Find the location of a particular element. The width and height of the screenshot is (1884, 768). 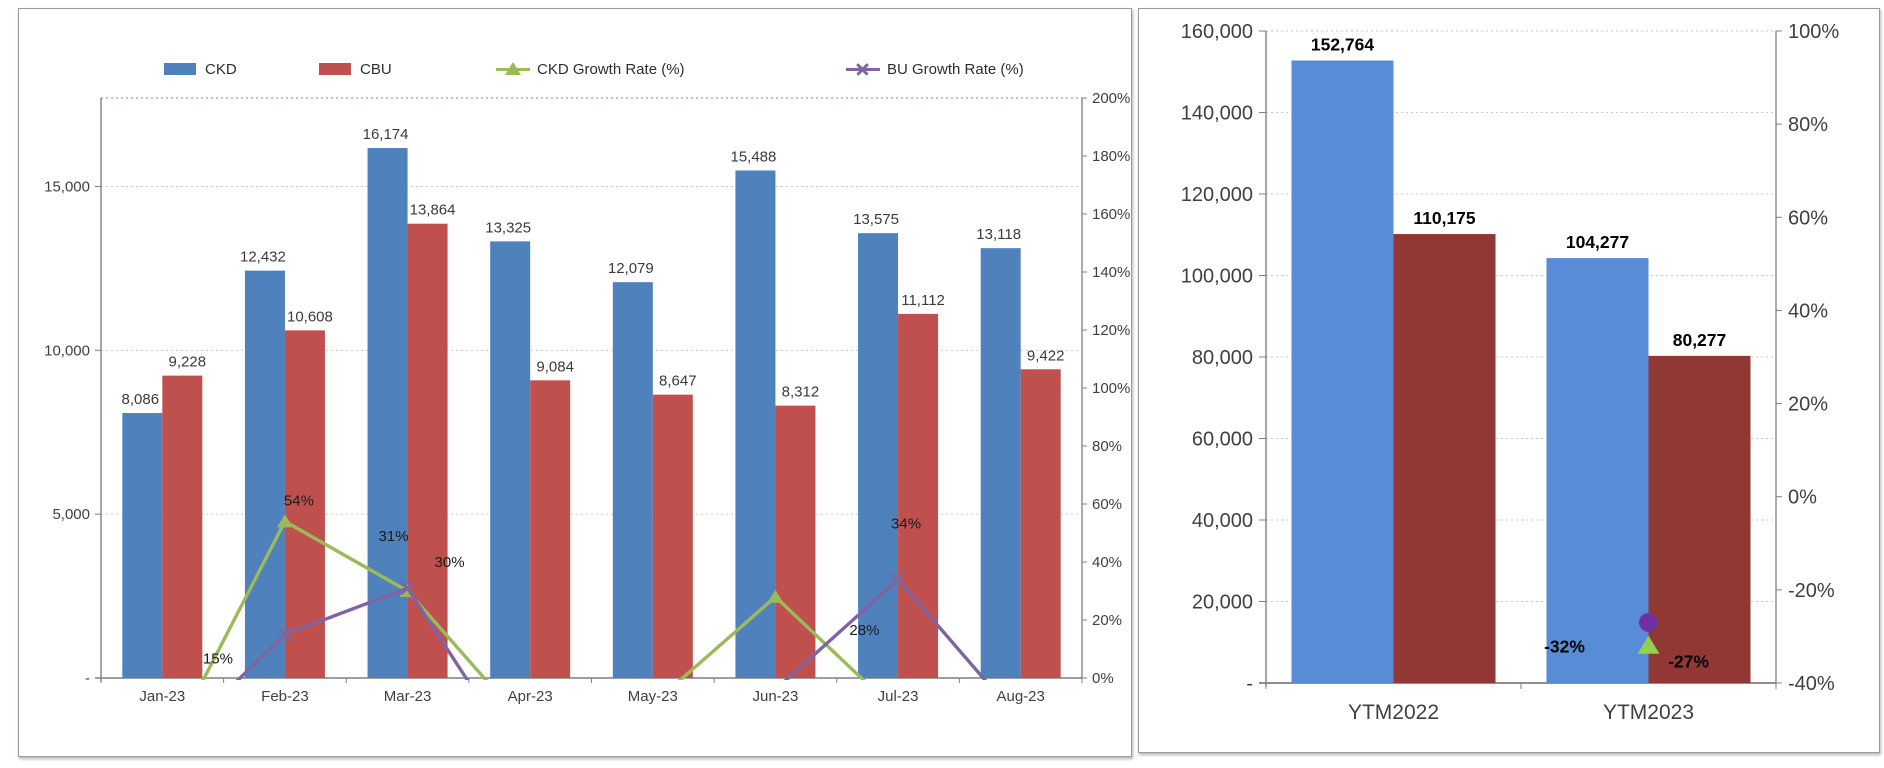

bar-label-ckd-feb-23: 12,432 is located at coordinates (263, 257).